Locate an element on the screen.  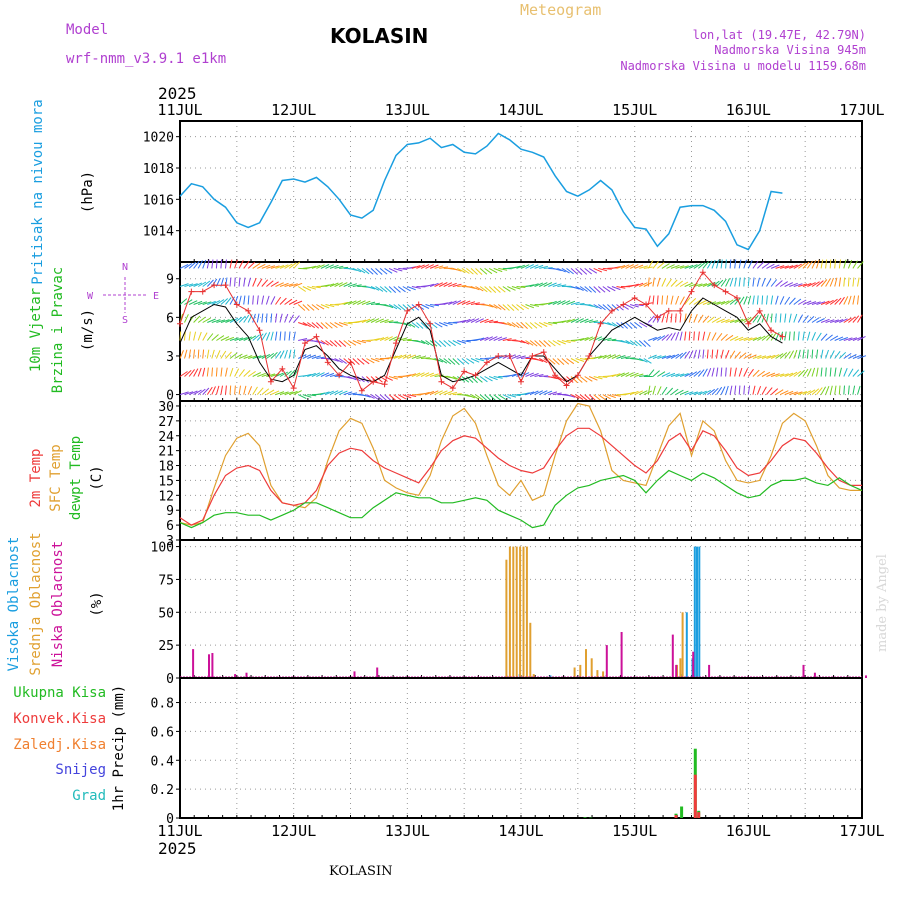
x-axis-label-bottom: 16JUL is located at coordinates (748, 831).